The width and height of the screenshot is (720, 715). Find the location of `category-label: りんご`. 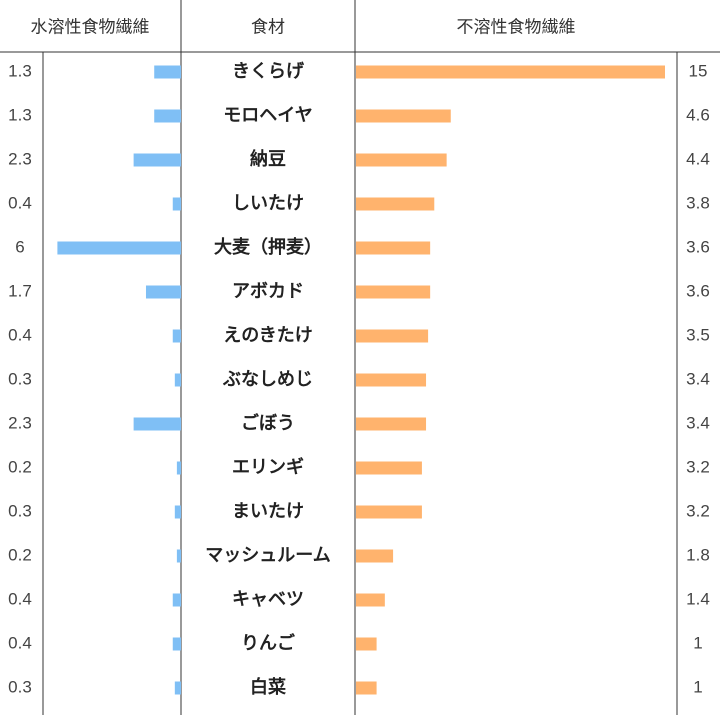

category-label: りんご is located at coordinates (268, 642).